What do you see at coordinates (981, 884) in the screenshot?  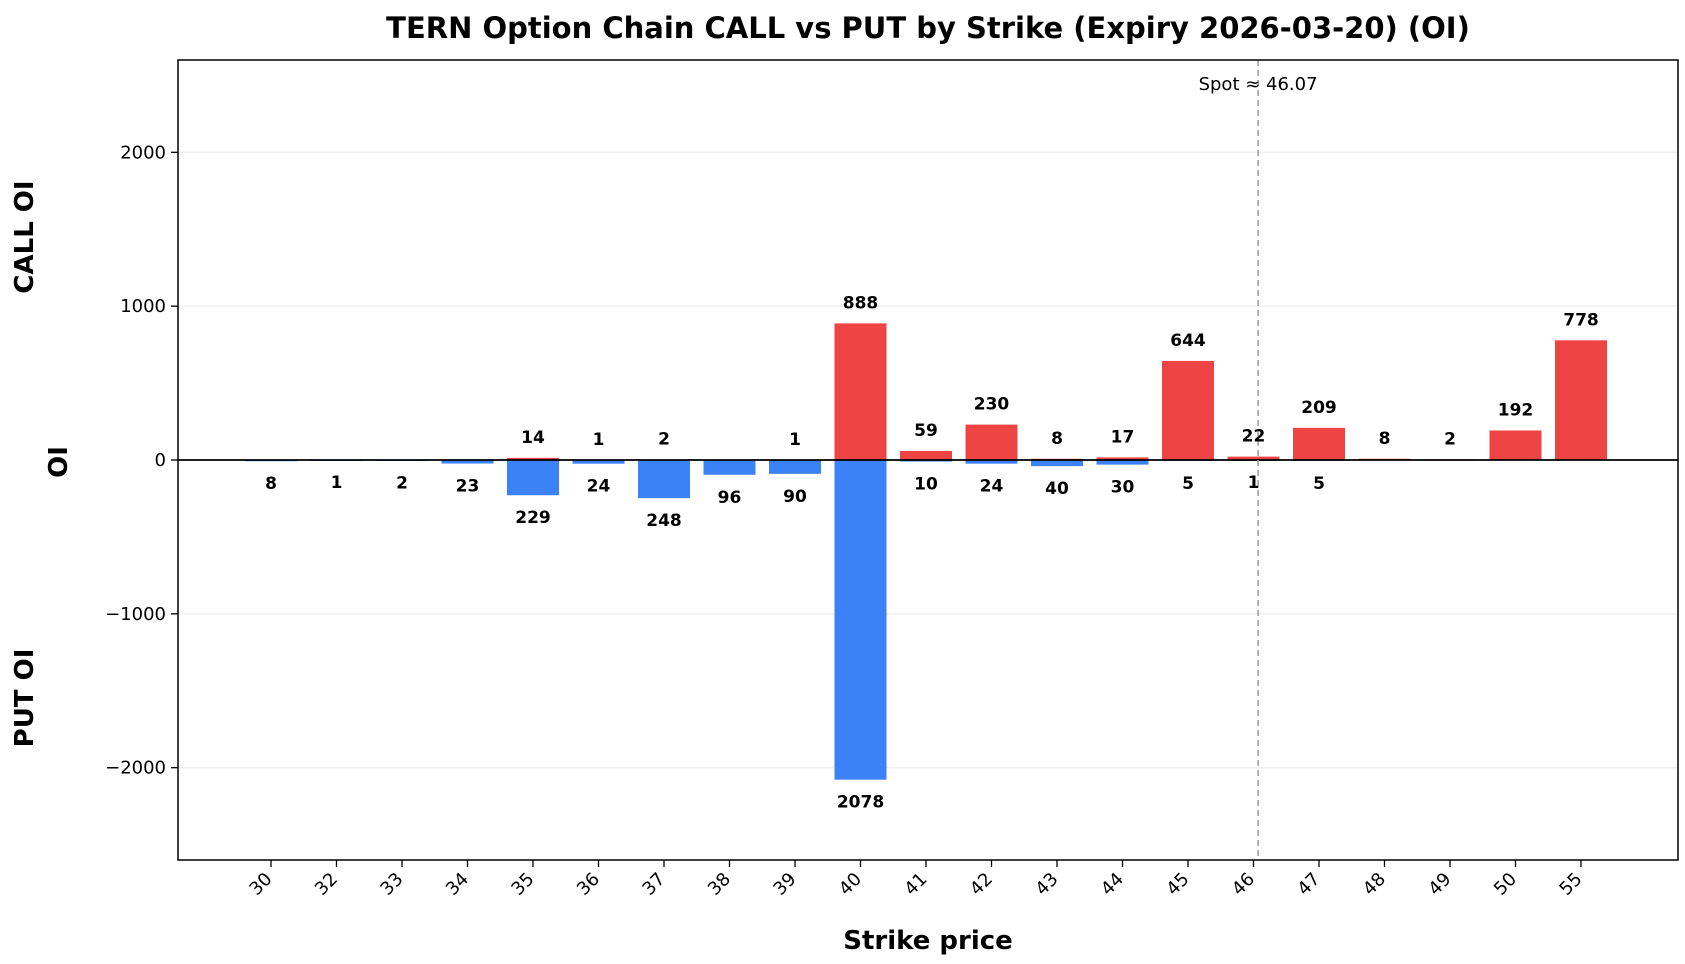 I see `x-tick-label: 42` at bounding box center [981, 884].